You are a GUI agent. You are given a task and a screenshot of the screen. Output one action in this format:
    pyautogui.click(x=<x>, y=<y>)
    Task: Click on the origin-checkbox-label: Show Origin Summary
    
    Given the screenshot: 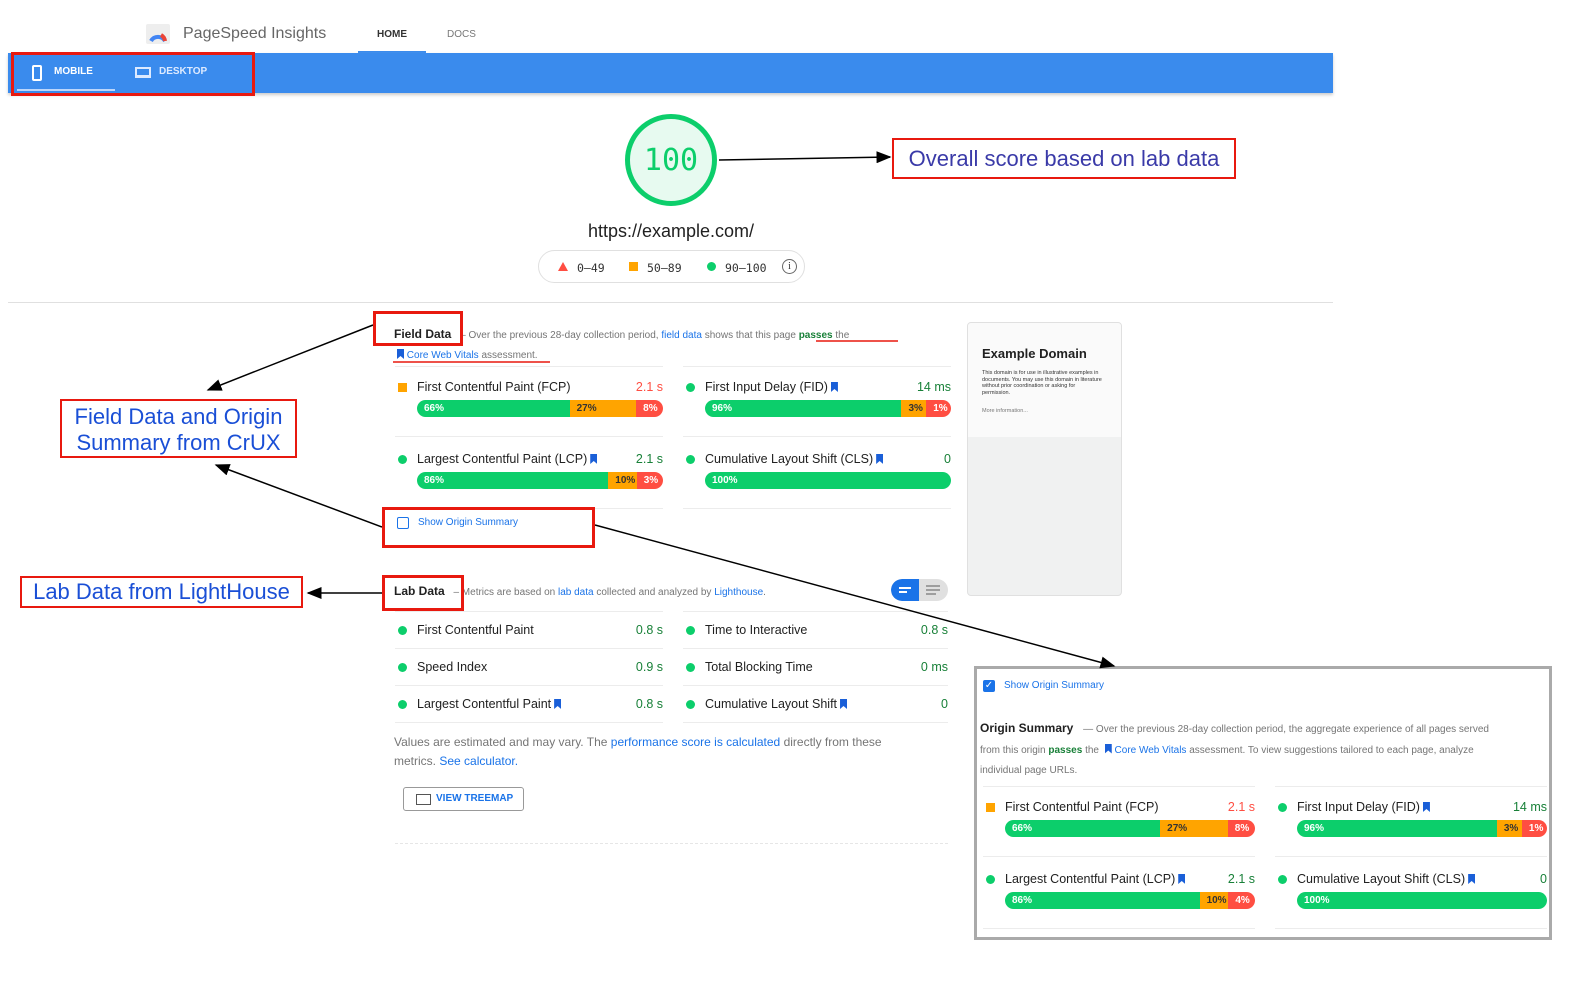 What is the action you would take?
    pyautogui.click(x=1054, y=685)
    